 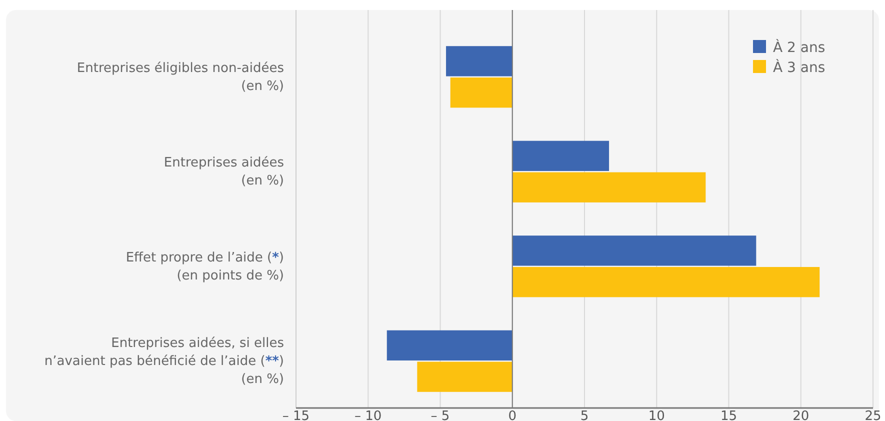 What do you see at coordinates (205, 267) in the screenshot?
I see `y-tick-label: Effet propre de l’aide (*) (en points de %)` at bounding box center [205, 267].